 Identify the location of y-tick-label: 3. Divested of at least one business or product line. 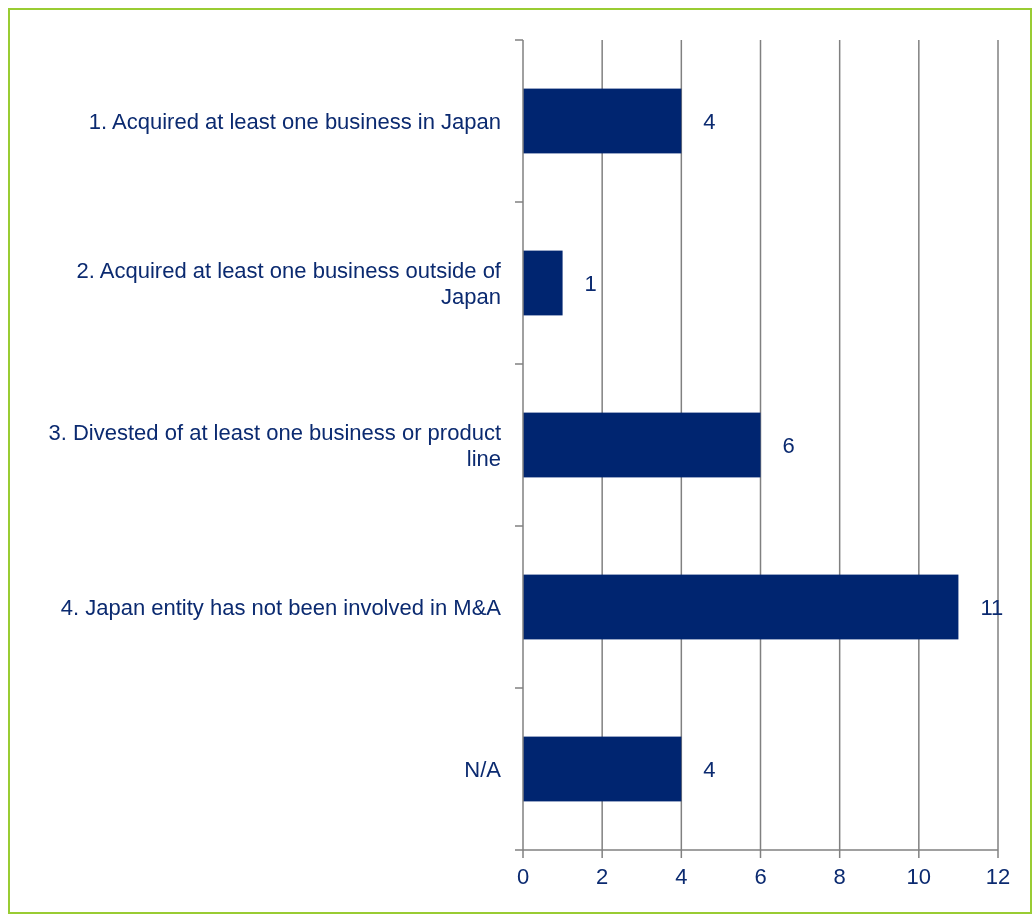
(274, 445).